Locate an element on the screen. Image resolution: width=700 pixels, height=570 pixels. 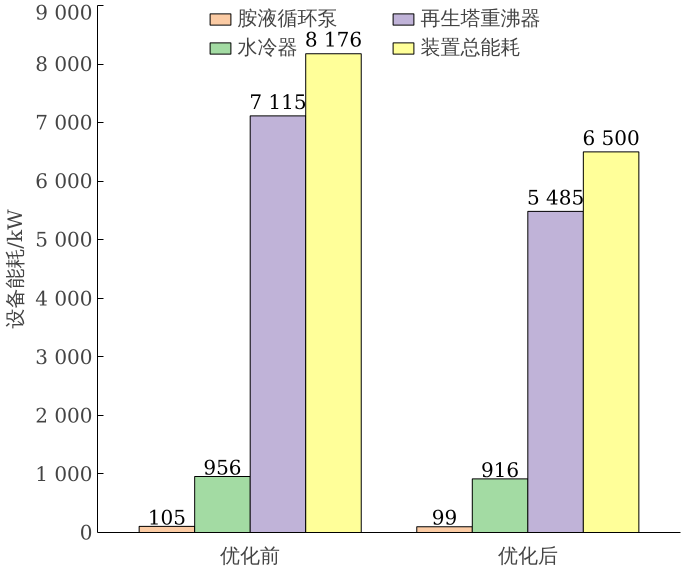
y-tick-label: 4 000 is located at coordinates (64, 298).